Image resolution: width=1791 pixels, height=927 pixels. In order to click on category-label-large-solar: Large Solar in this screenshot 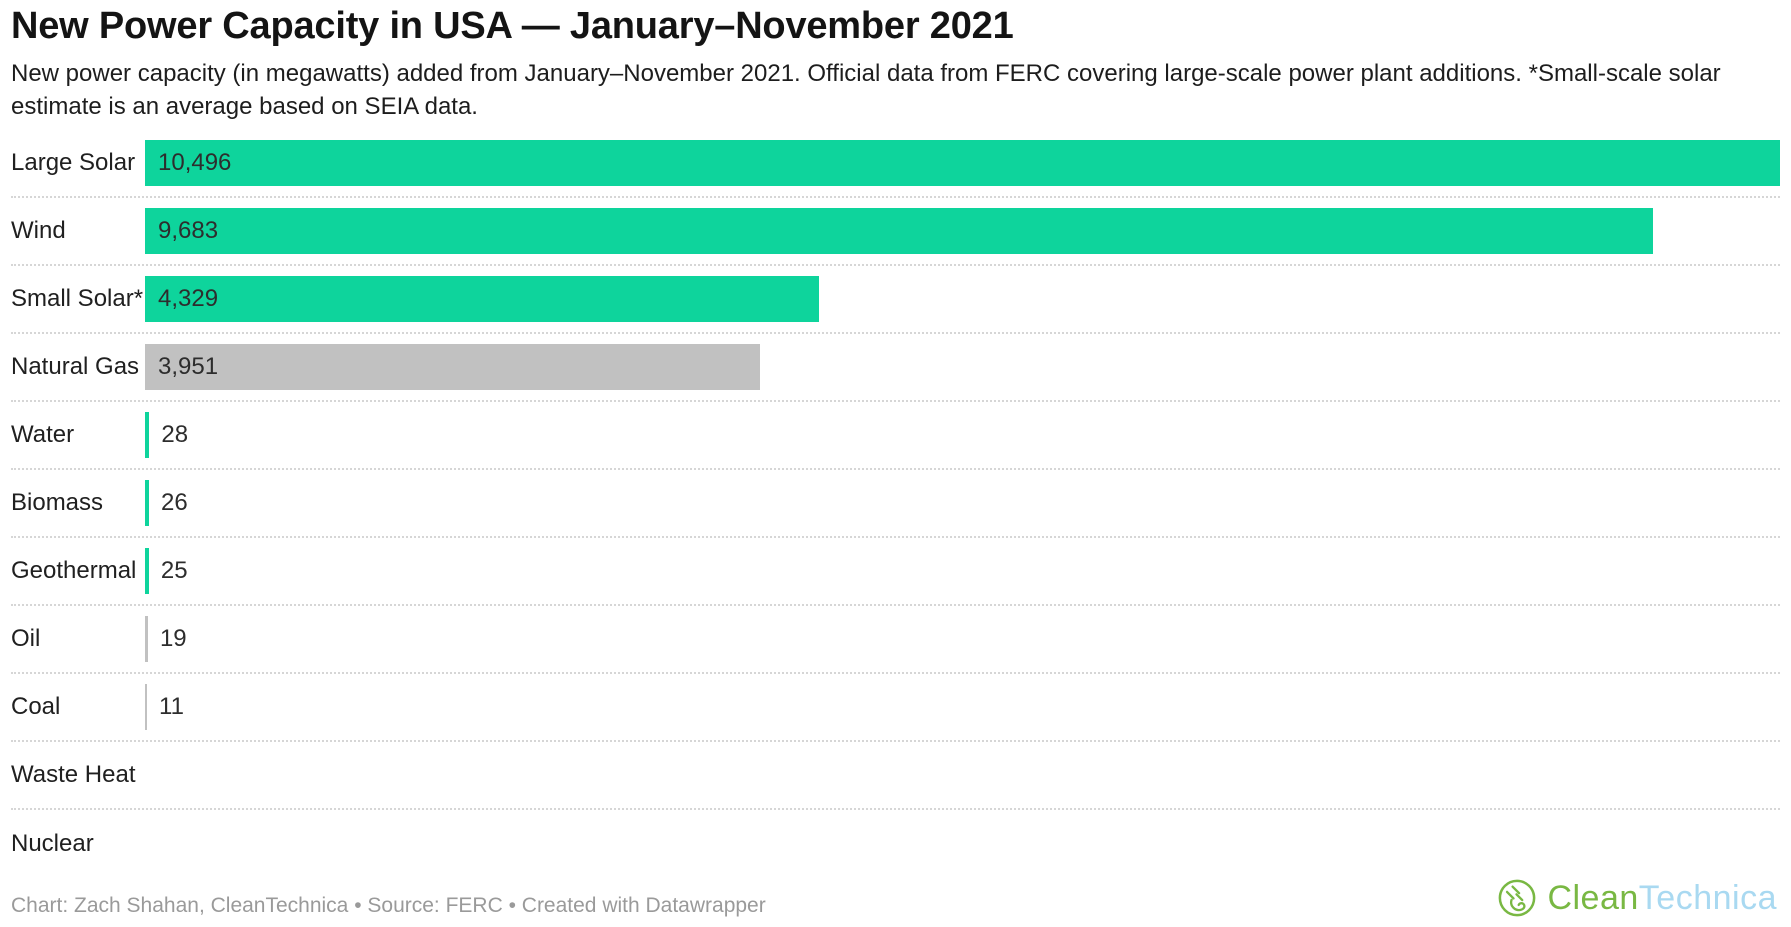, I will do `click(73, 162)`.